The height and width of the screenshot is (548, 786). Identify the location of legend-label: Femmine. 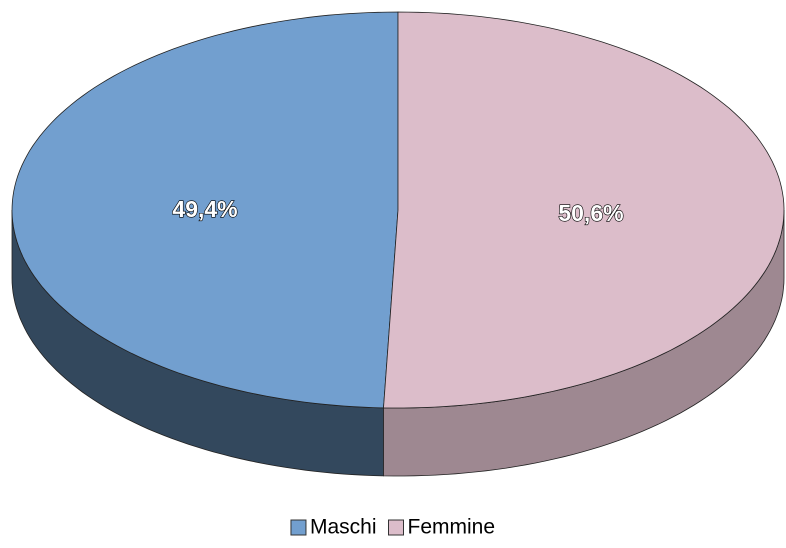
(452, 527).